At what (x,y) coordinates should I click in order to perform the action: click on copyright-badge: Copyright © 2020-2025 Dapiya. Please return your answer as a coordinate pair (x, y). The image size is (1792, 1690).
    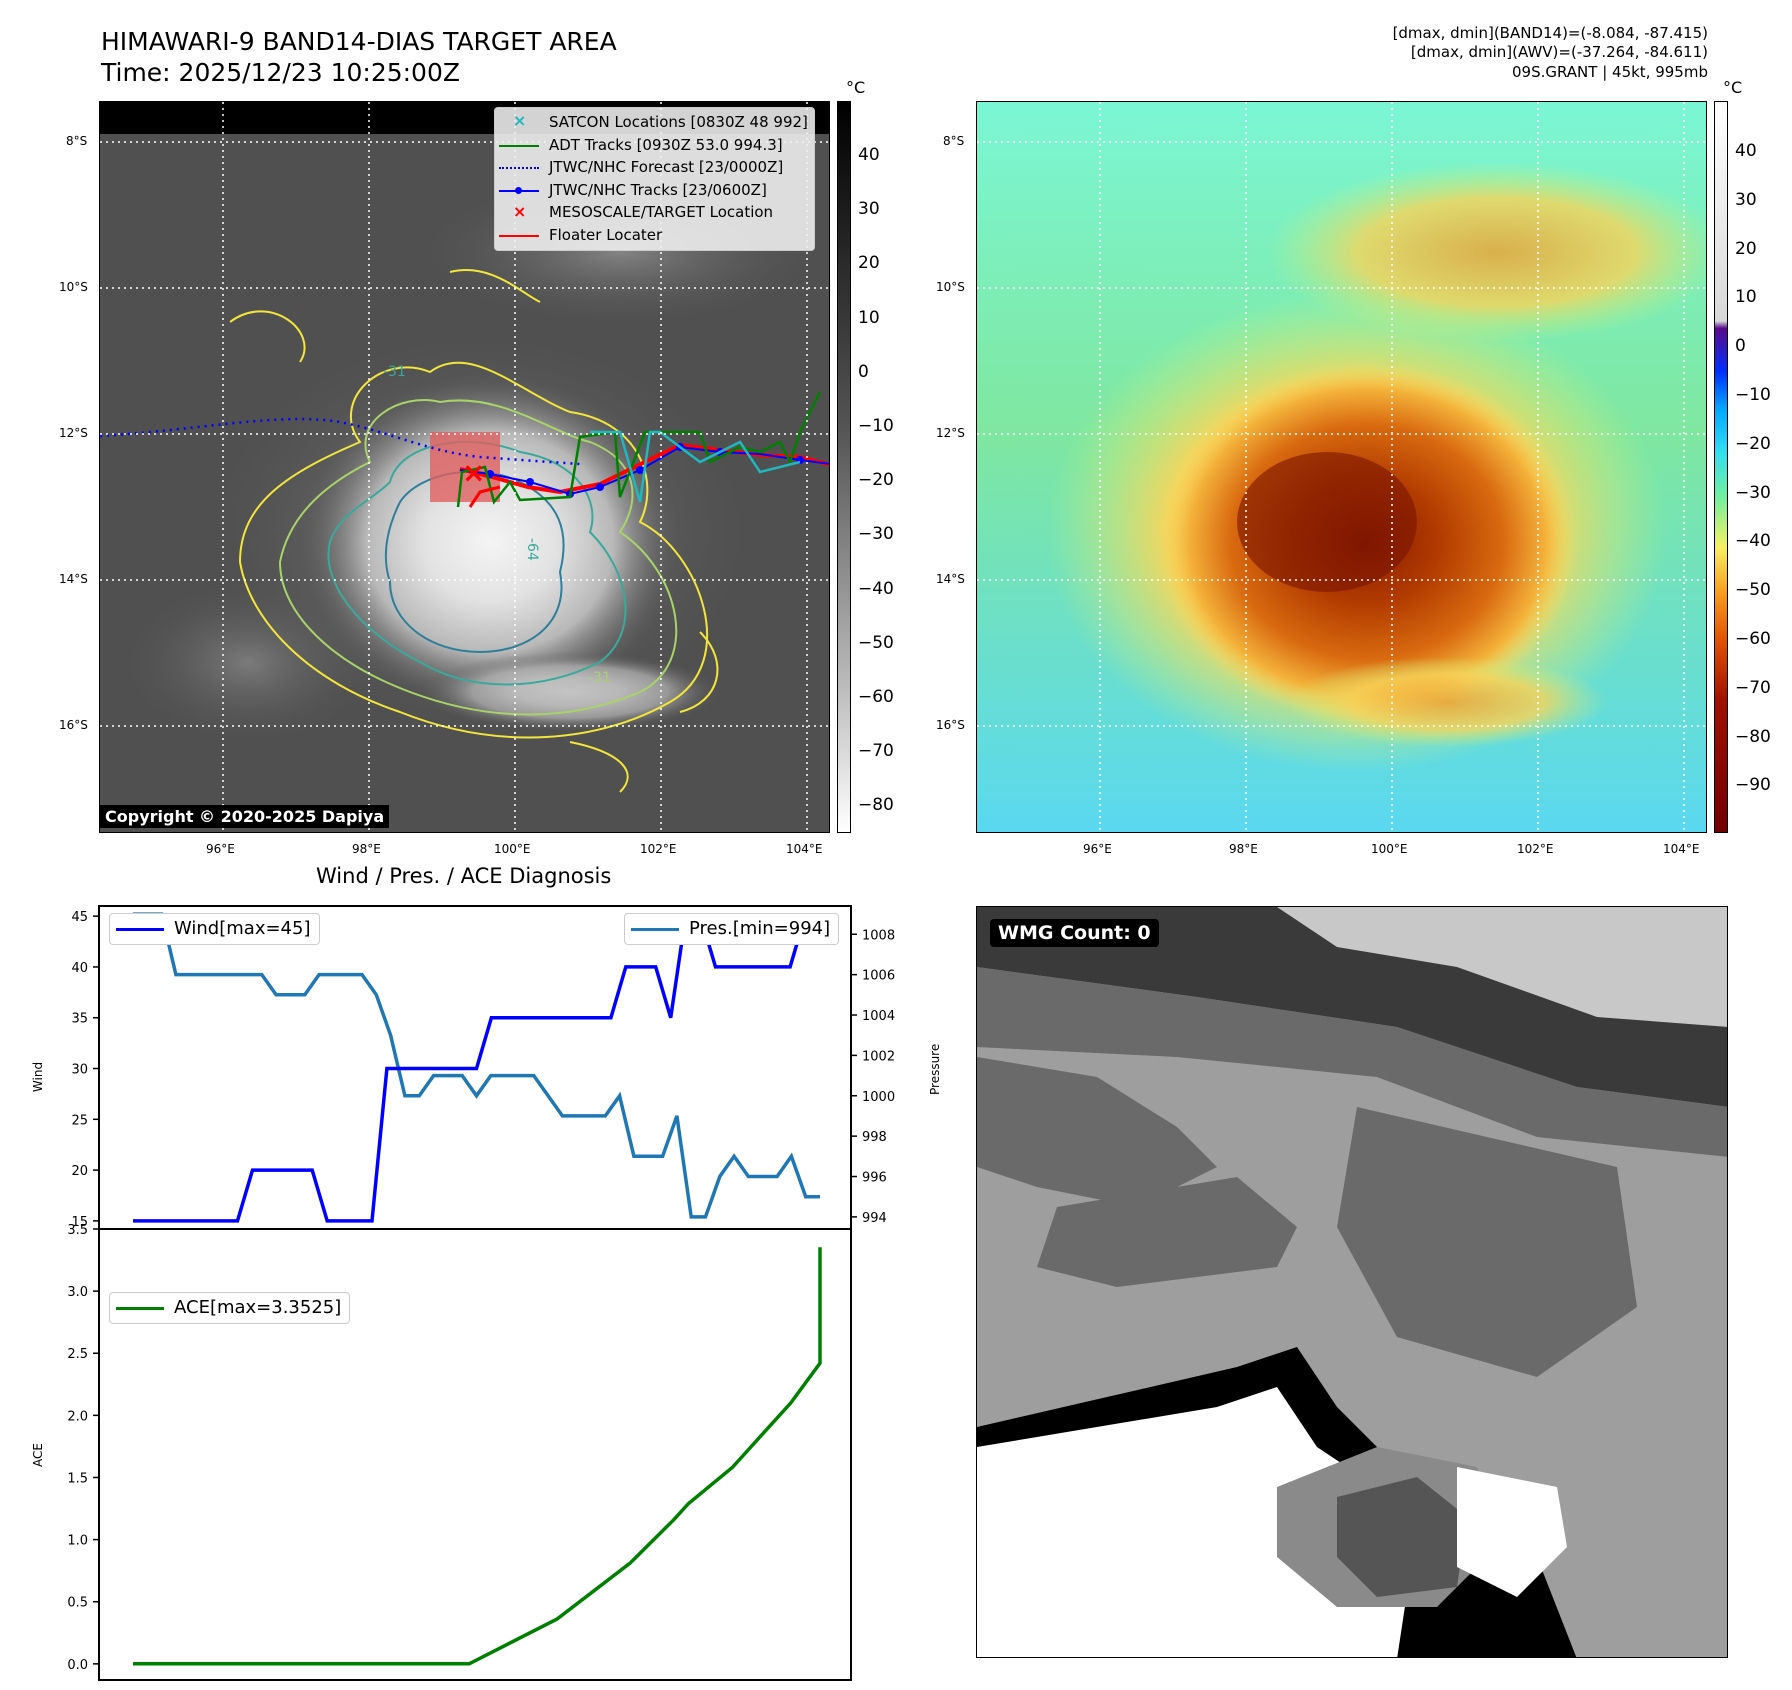
    Looking at the image, I should click on (245, 816).